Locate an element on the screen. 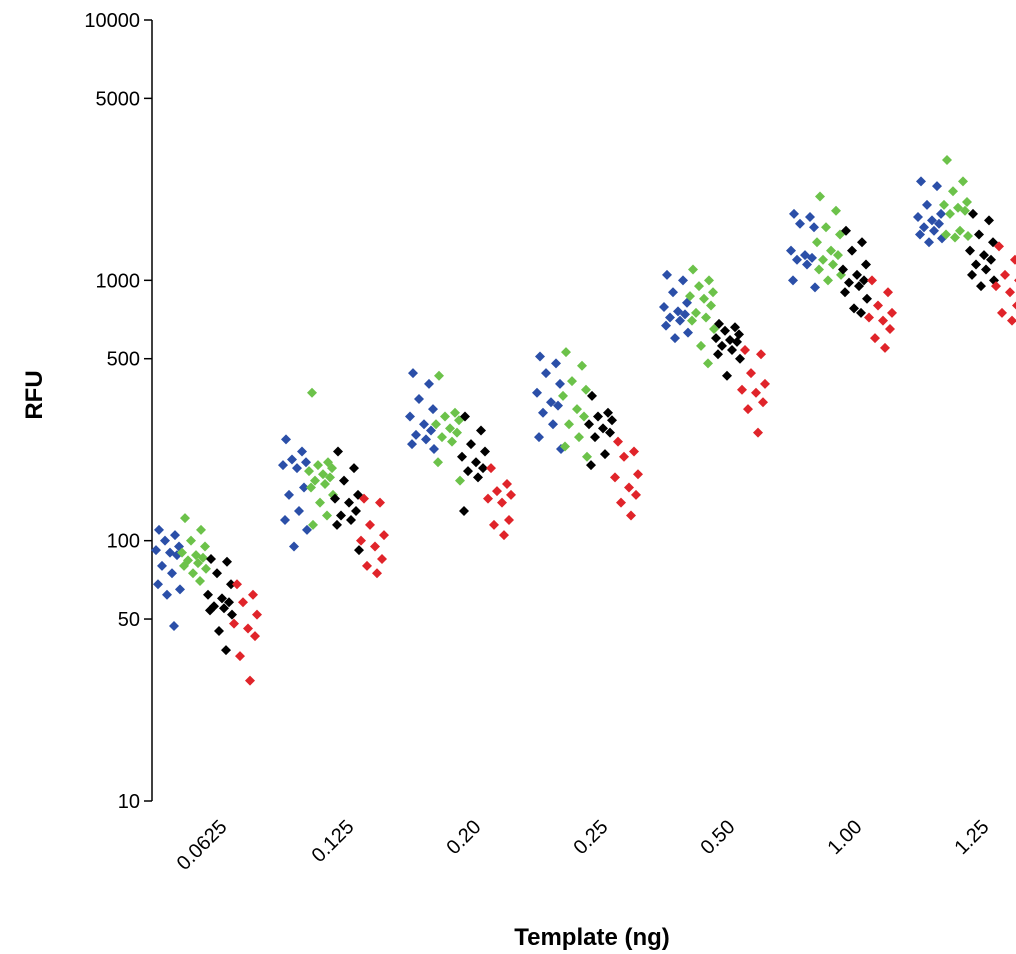 This screenshot has height=954, width=1016. x-tick-label: 0.25 is located at coordinates (590, 837).